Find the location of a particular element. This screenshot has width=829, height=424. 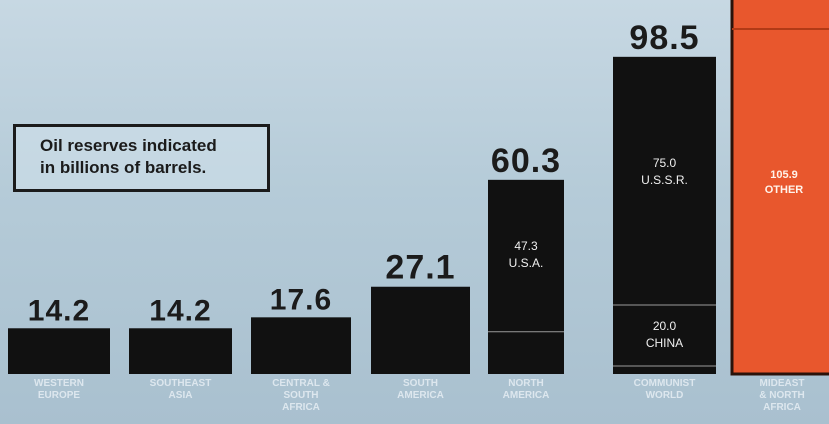

category-label-mideast-north-africa-2: AFRICA is located at coordinates (782, 407).